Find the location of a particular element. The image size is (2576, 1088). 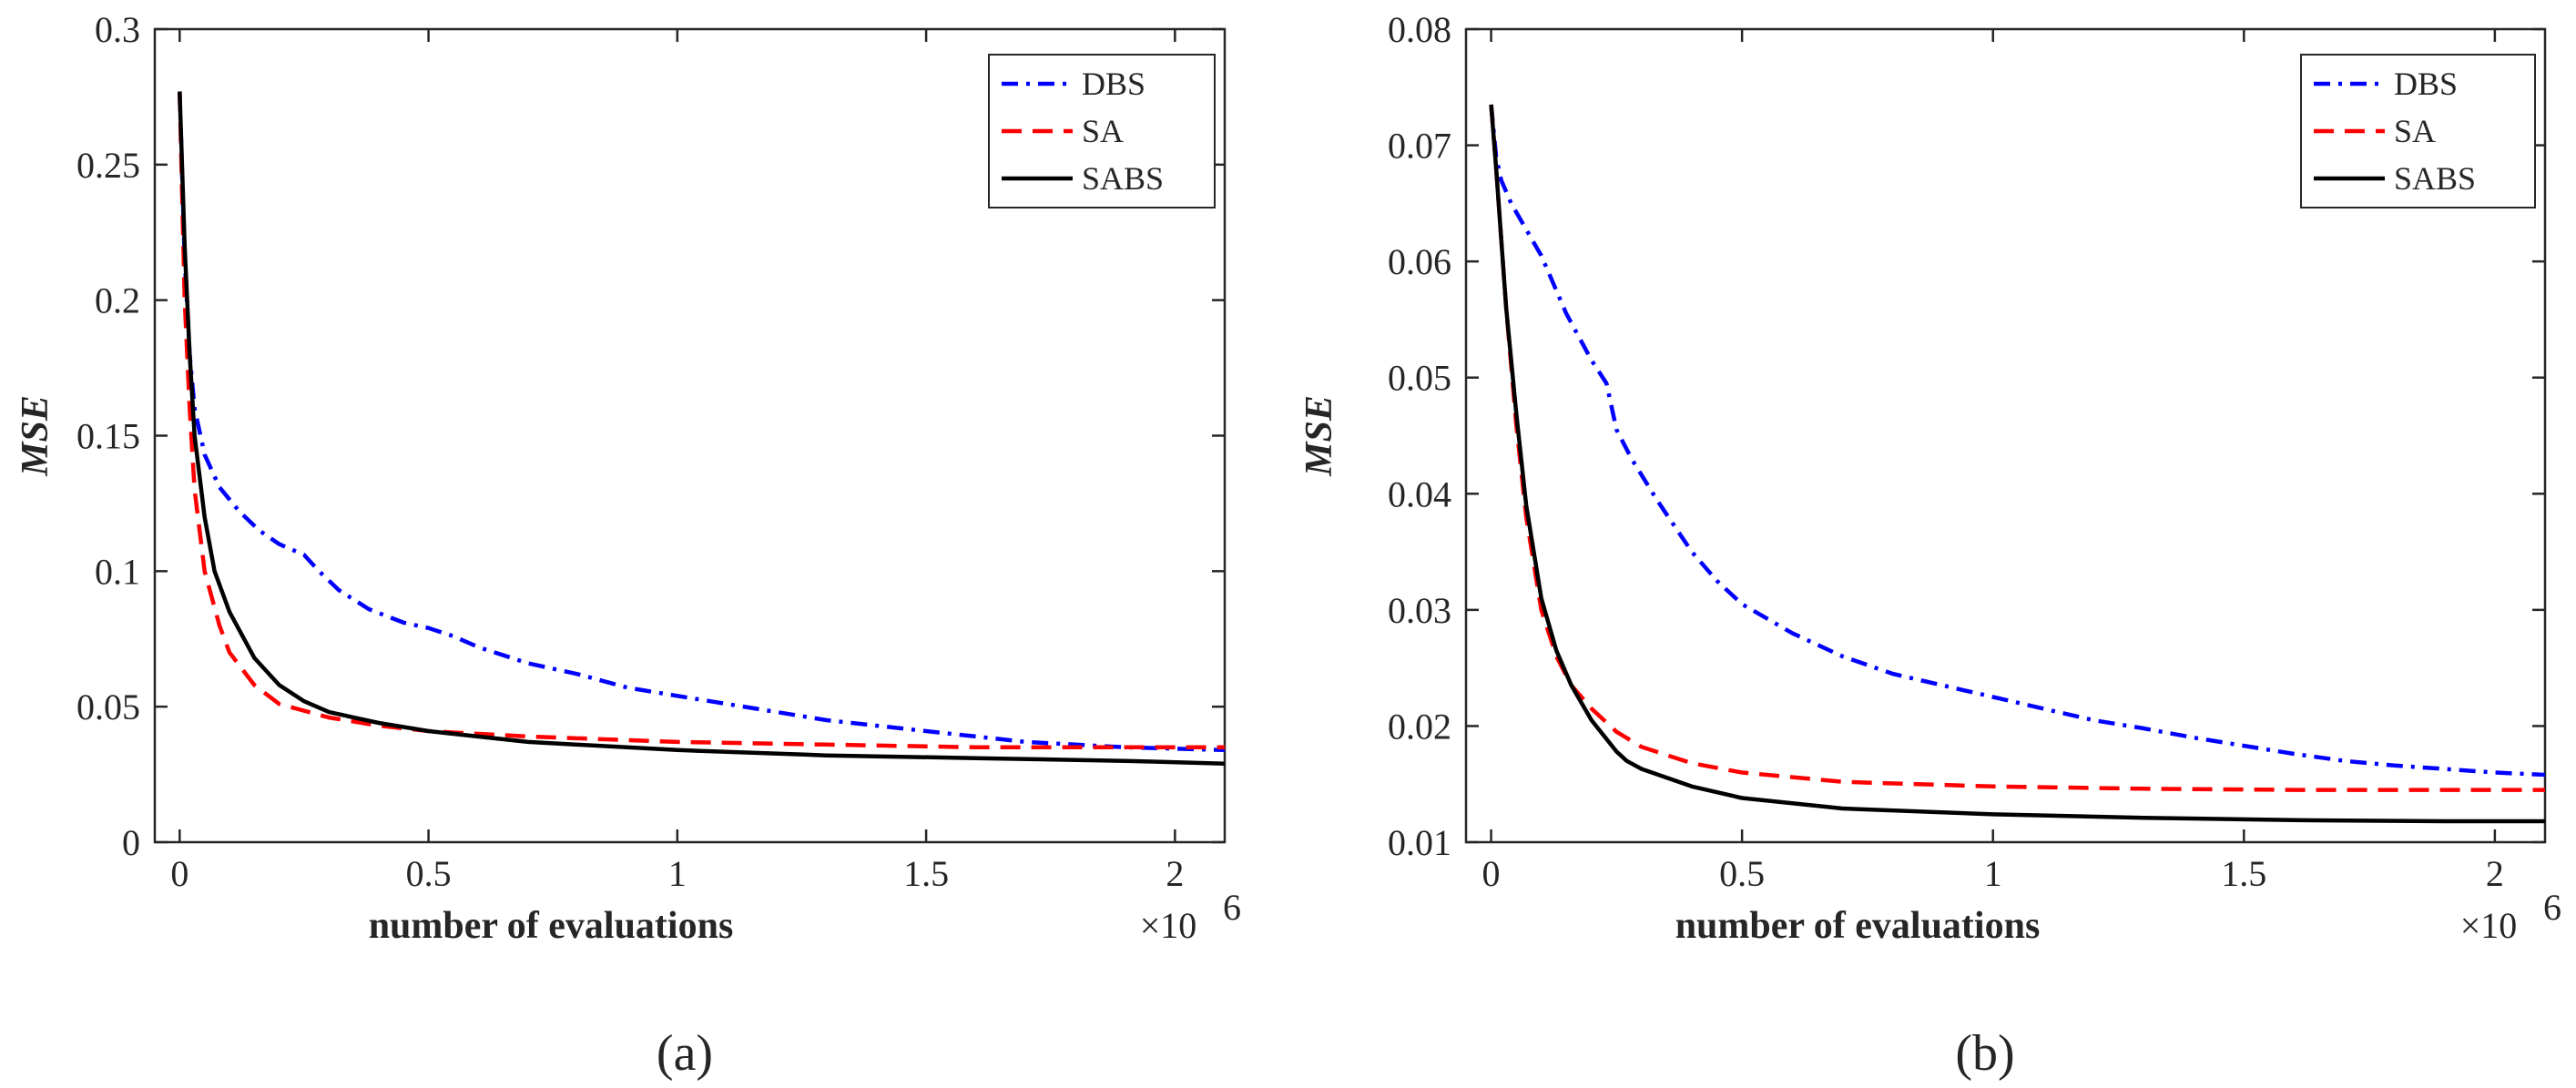

caption: (b) is located at coordinates (1984, 1053).